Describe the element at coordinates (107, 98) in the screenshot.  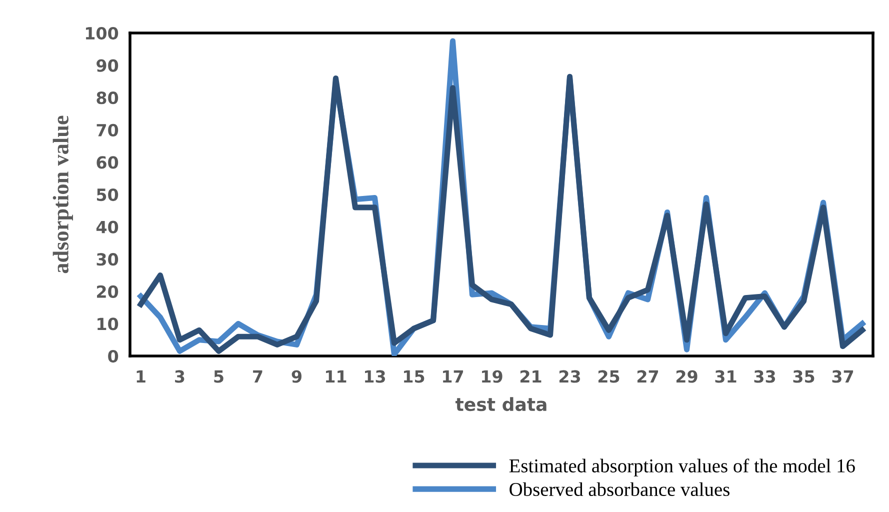
I see `y-tick-label: 80` at that location.